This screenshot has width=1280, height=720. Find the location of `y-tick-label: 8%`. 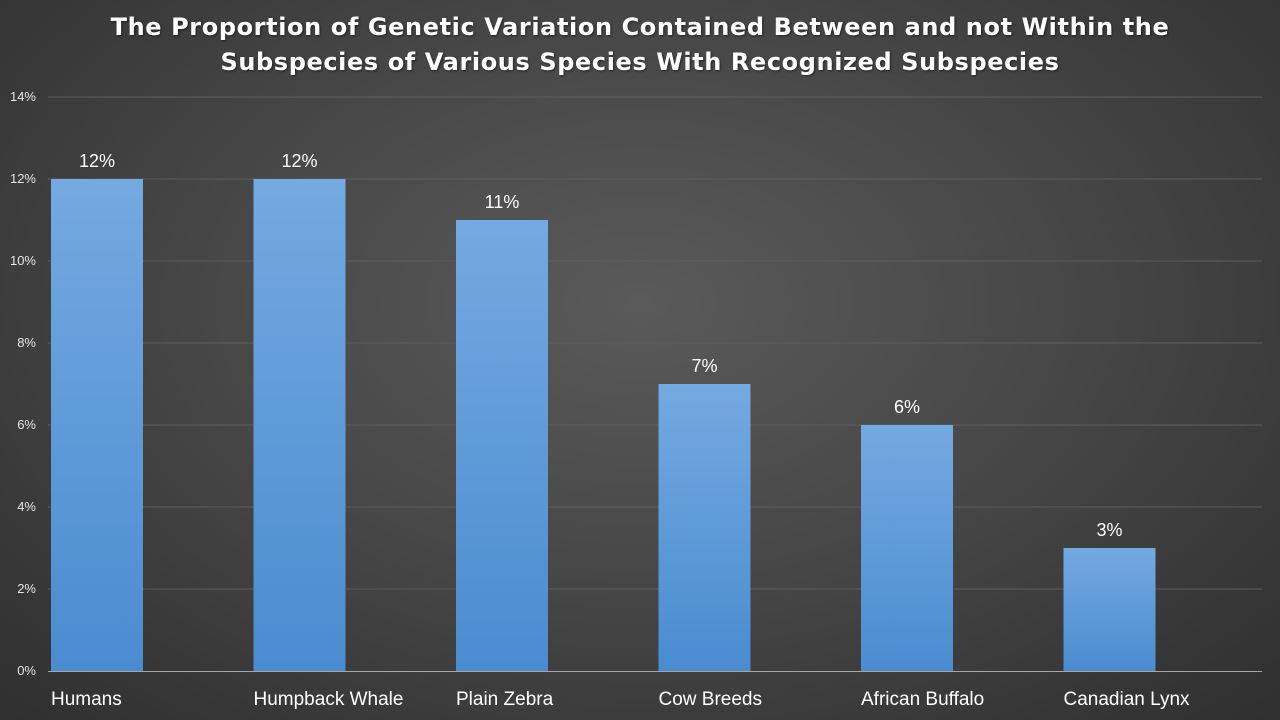

y-tick-label: 8% is located at coordinates (26, 342).